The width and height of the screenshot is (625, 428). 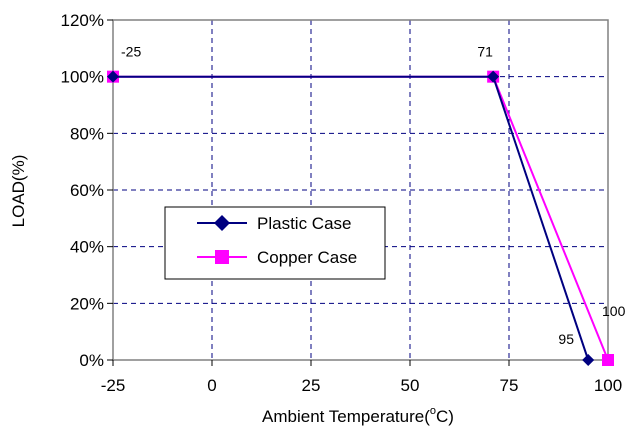 I want to click on x-tick-label: 0, so click(x=211, y=385).